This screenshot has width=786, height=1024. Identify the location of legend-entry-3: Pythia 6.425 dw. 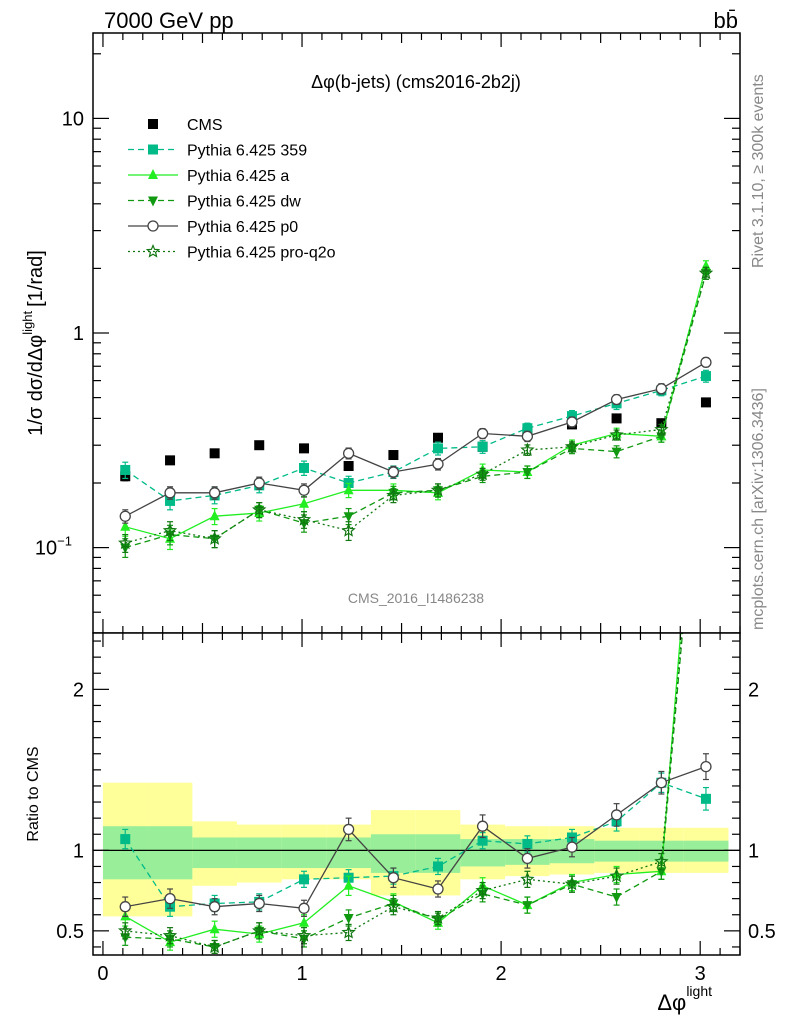
(214, 202).